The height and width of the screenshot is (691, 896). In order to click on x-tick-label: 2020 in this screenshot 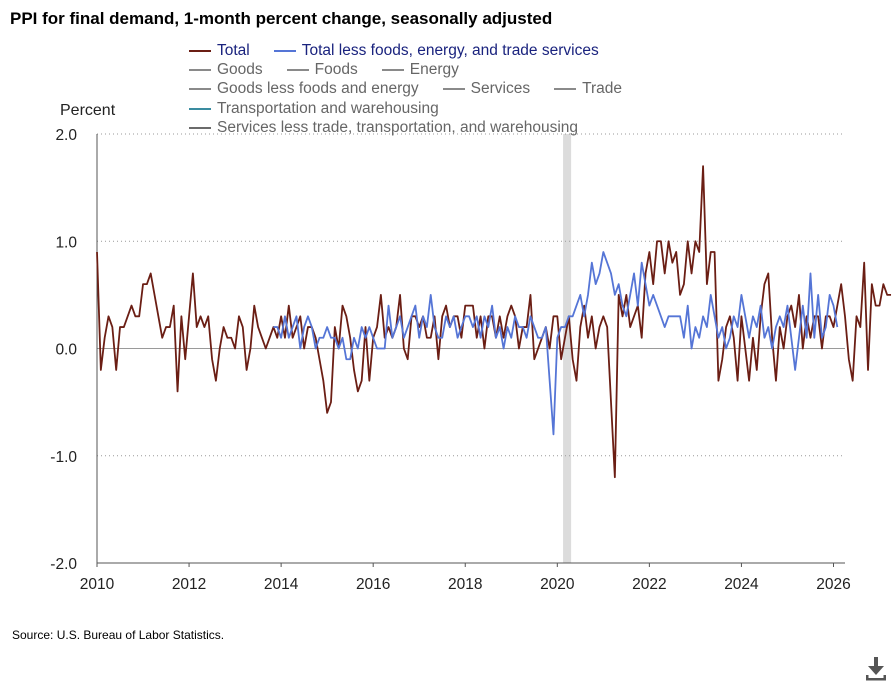, I will do `click(557, 584)`.